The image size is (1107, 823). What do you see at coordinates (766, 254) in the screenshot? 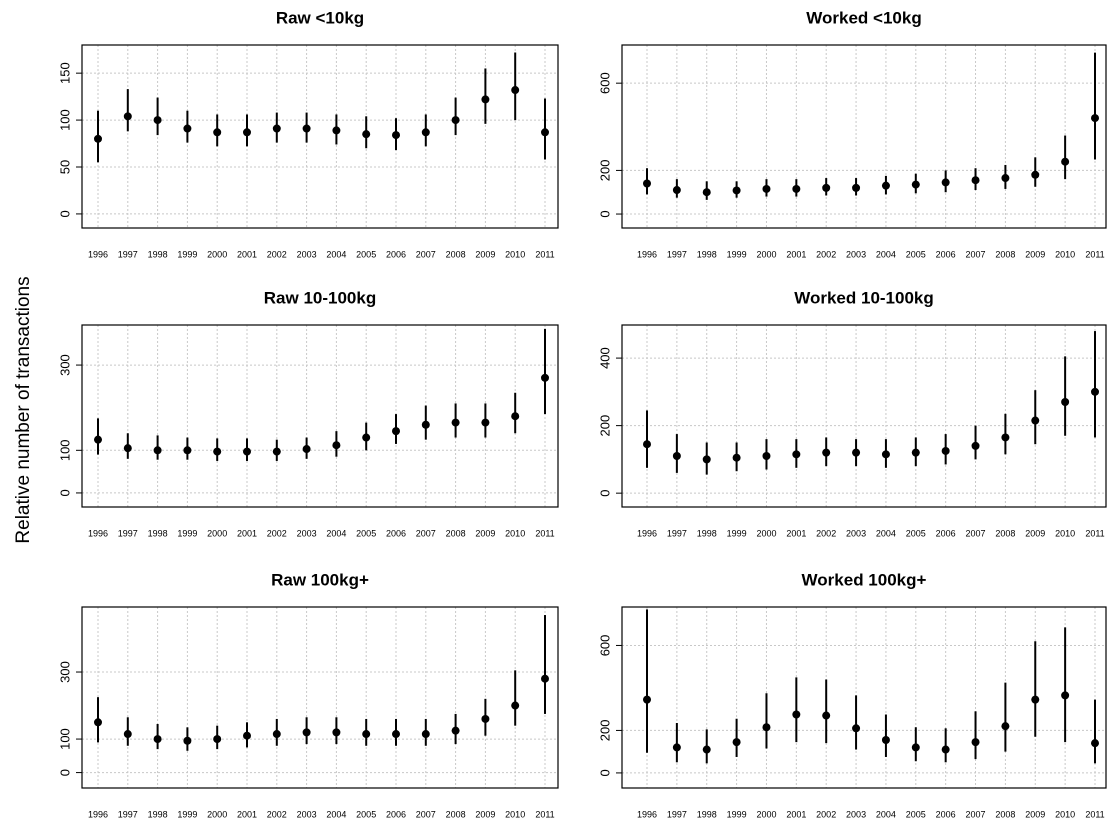
I see `x-tick-label: 2000` at bounding box center [766, 254].